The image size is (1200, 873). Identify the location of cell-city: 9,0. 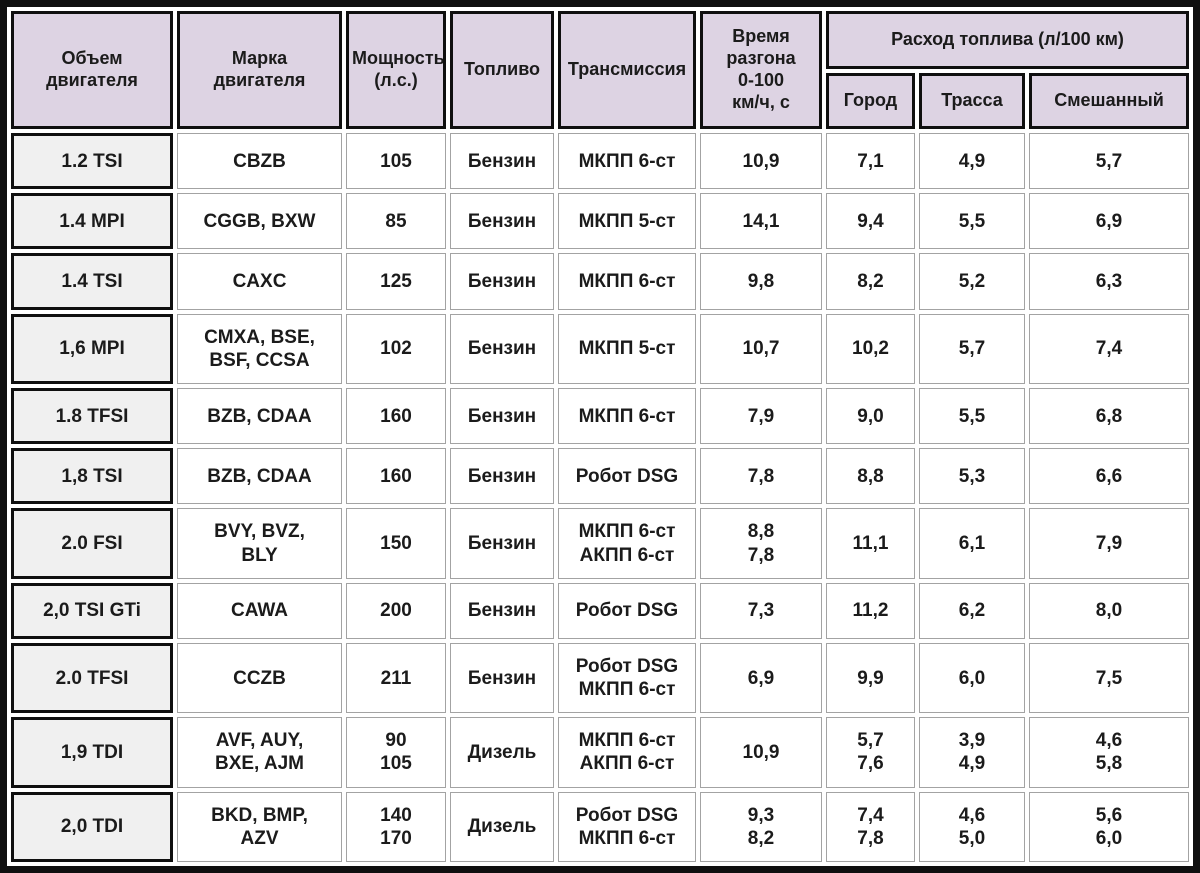
(870, 416).